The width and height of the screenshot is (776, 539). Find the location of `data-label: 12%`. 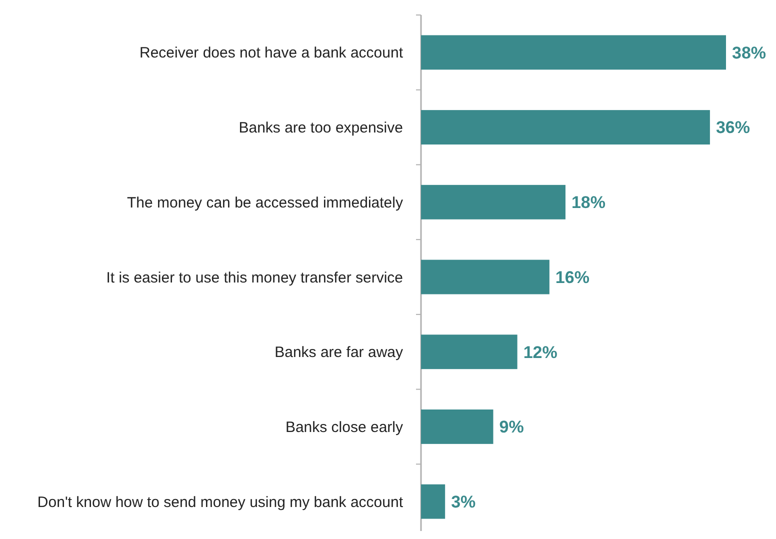

data-label: 12% is located at coordinates (540, 352).